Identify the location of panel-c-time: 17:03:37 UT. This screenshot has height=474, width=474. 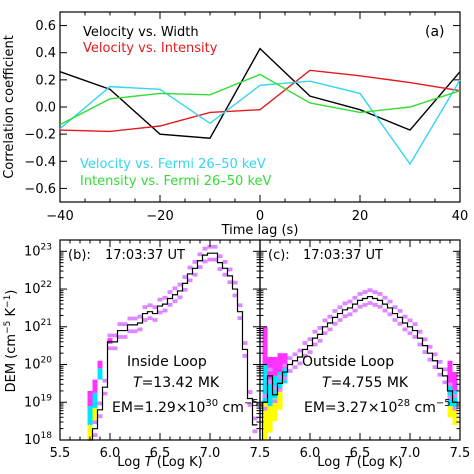
(343, 255).